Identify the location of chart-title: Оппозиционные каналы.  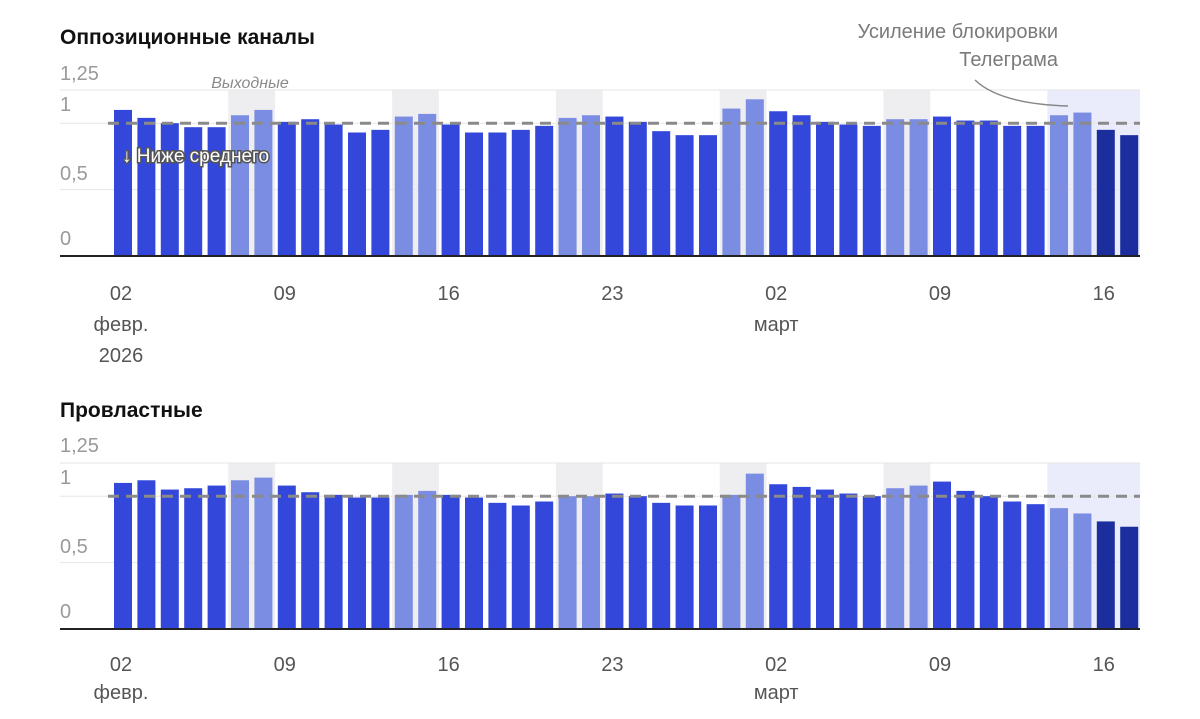
(187, 37).